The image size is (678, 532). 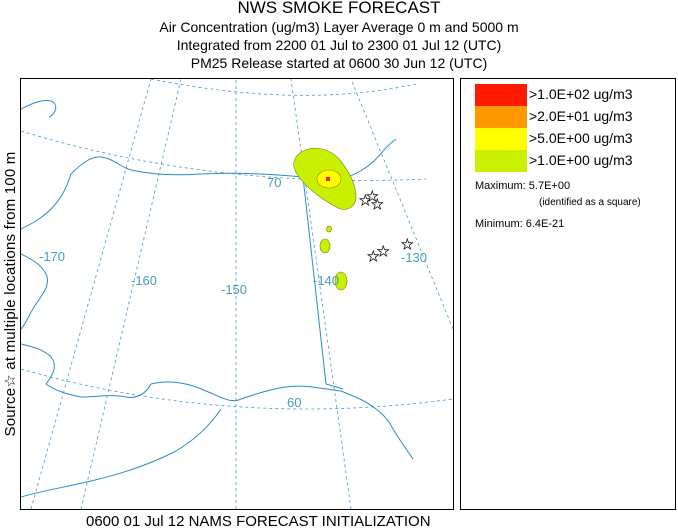 I want to click on legend-swatch-green, so click(x=501, y=161).